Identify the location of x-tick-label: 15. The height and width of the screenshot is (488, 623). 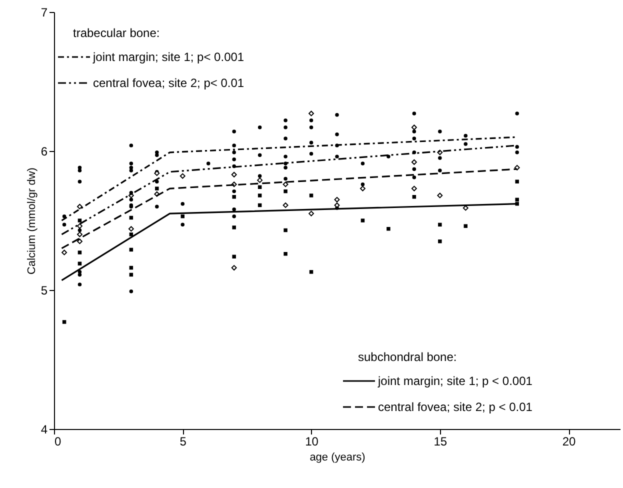
(441, 441).